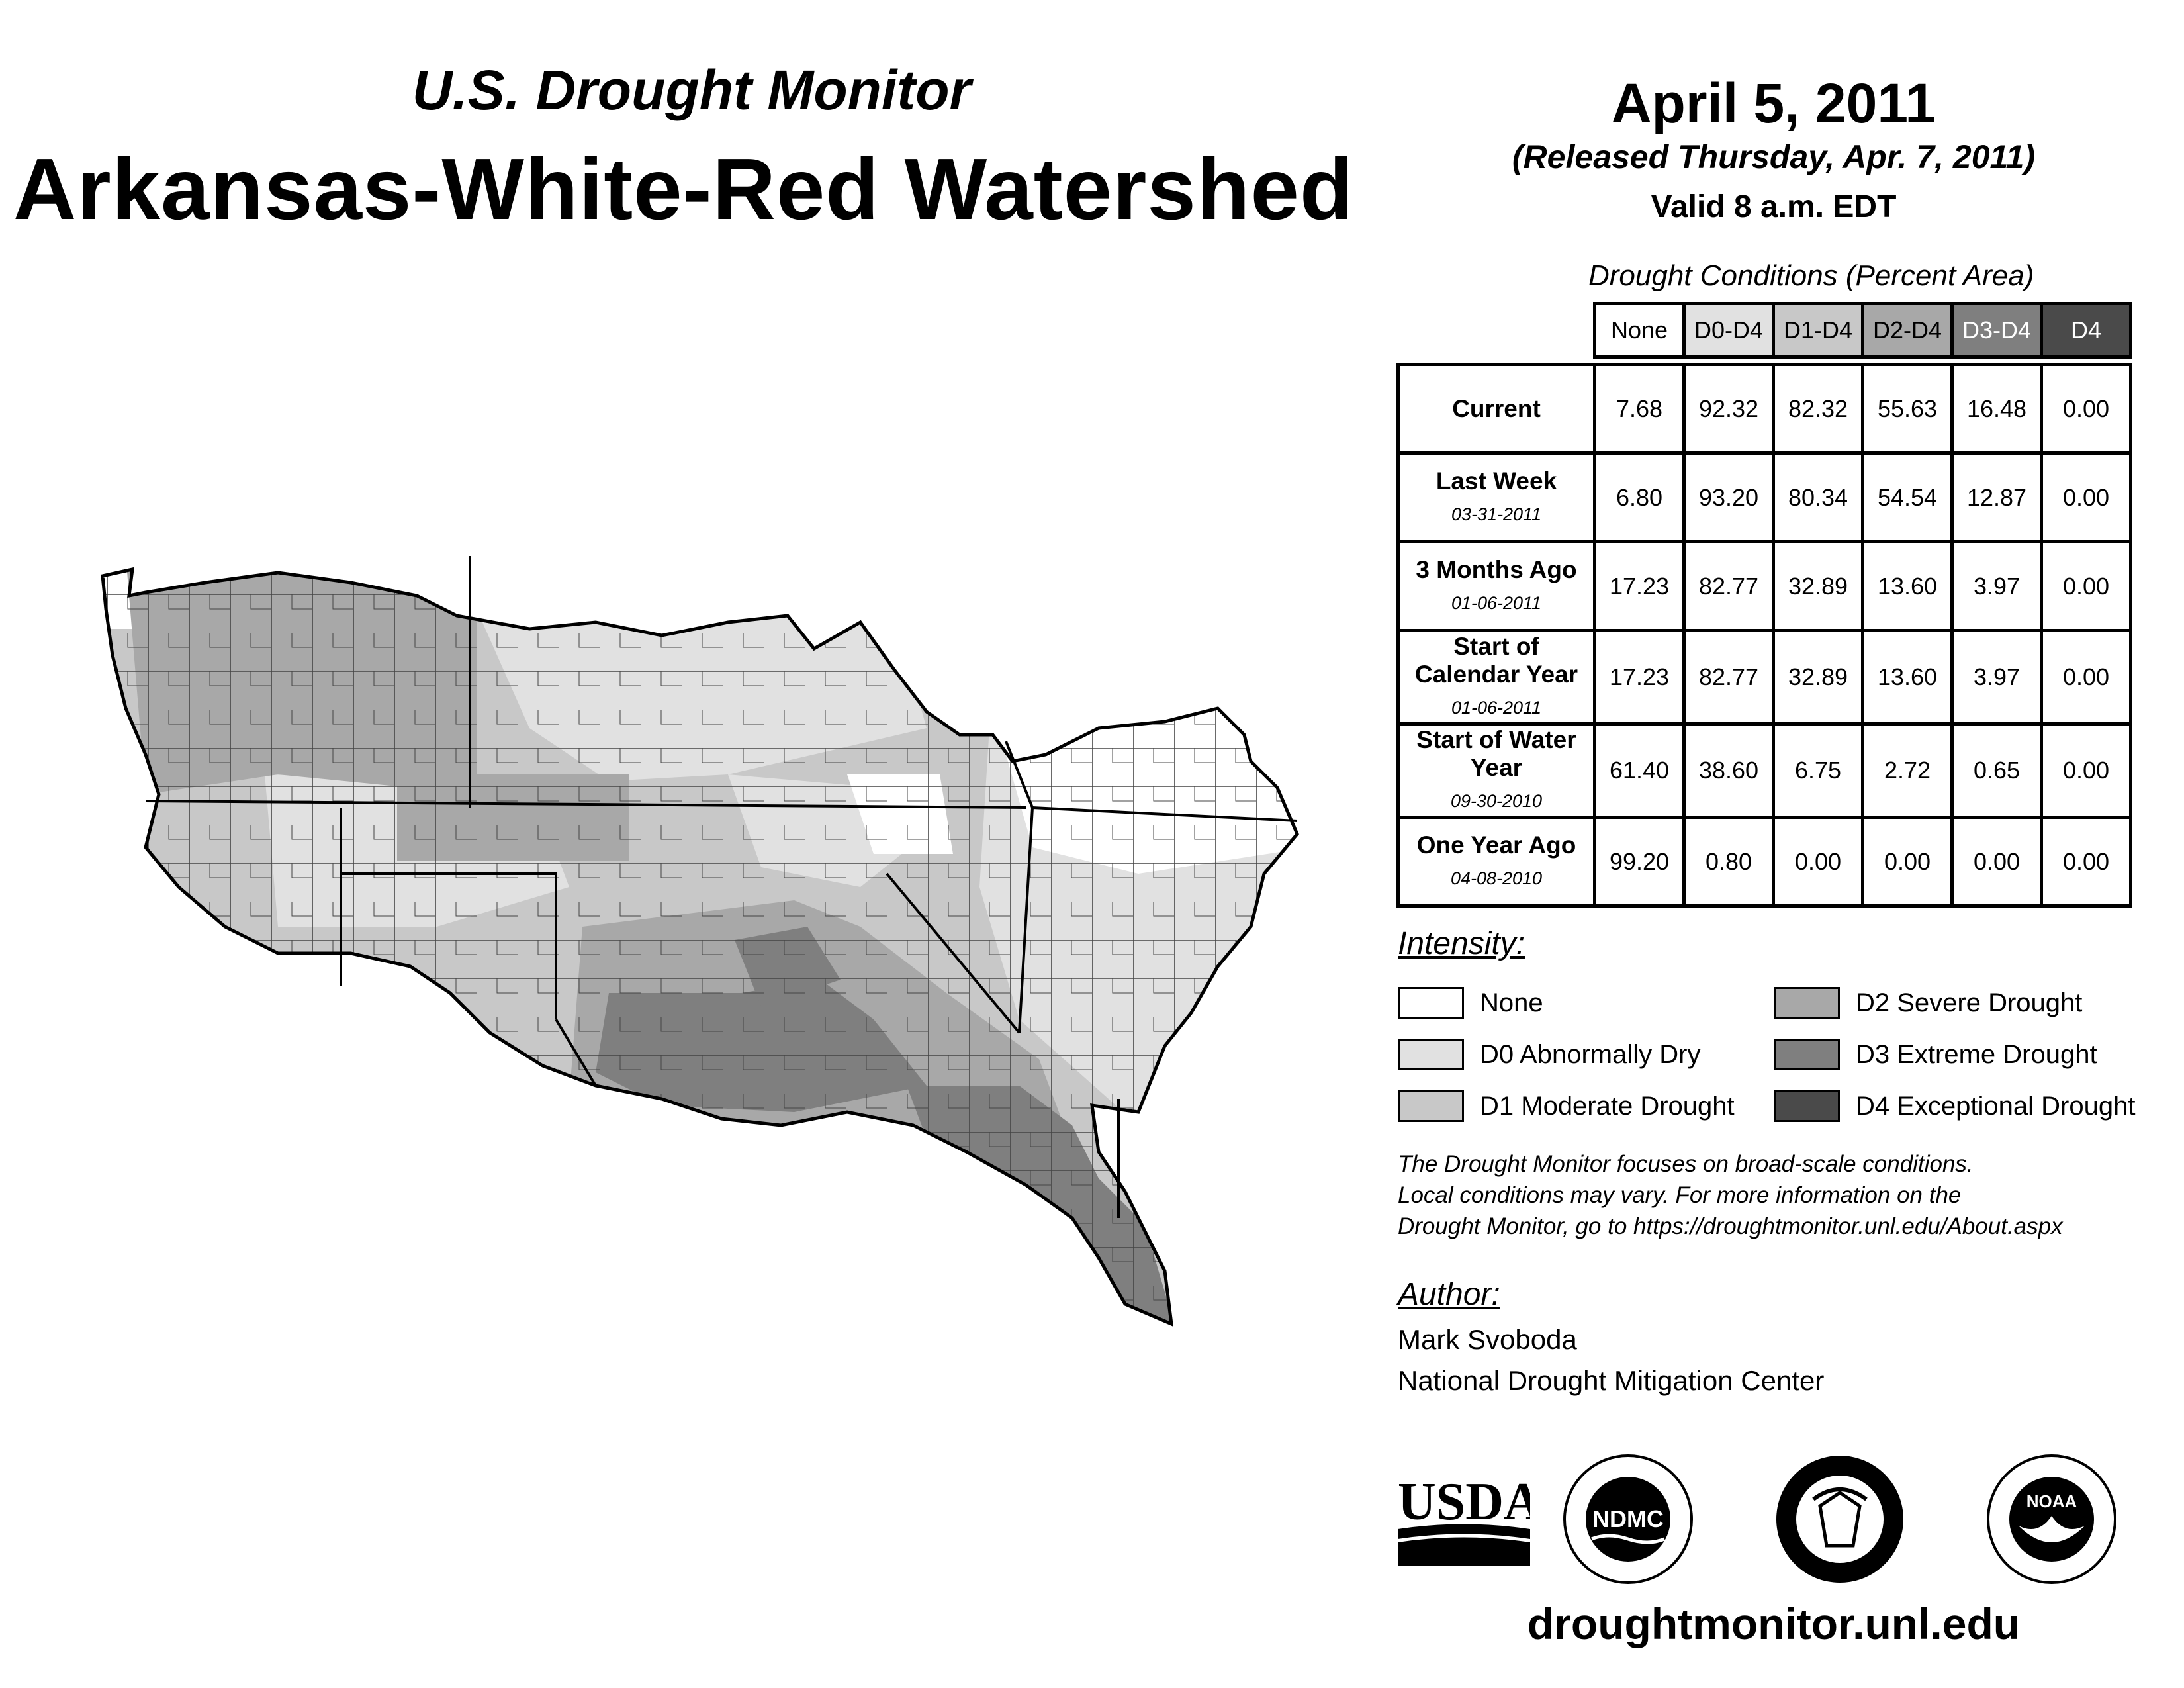 The image size is (2184, 1688). What do you see at coordinates (1729, 497) in the screenshot?
I see `table-cell: 93.20` at bounding box center [1729, 497].